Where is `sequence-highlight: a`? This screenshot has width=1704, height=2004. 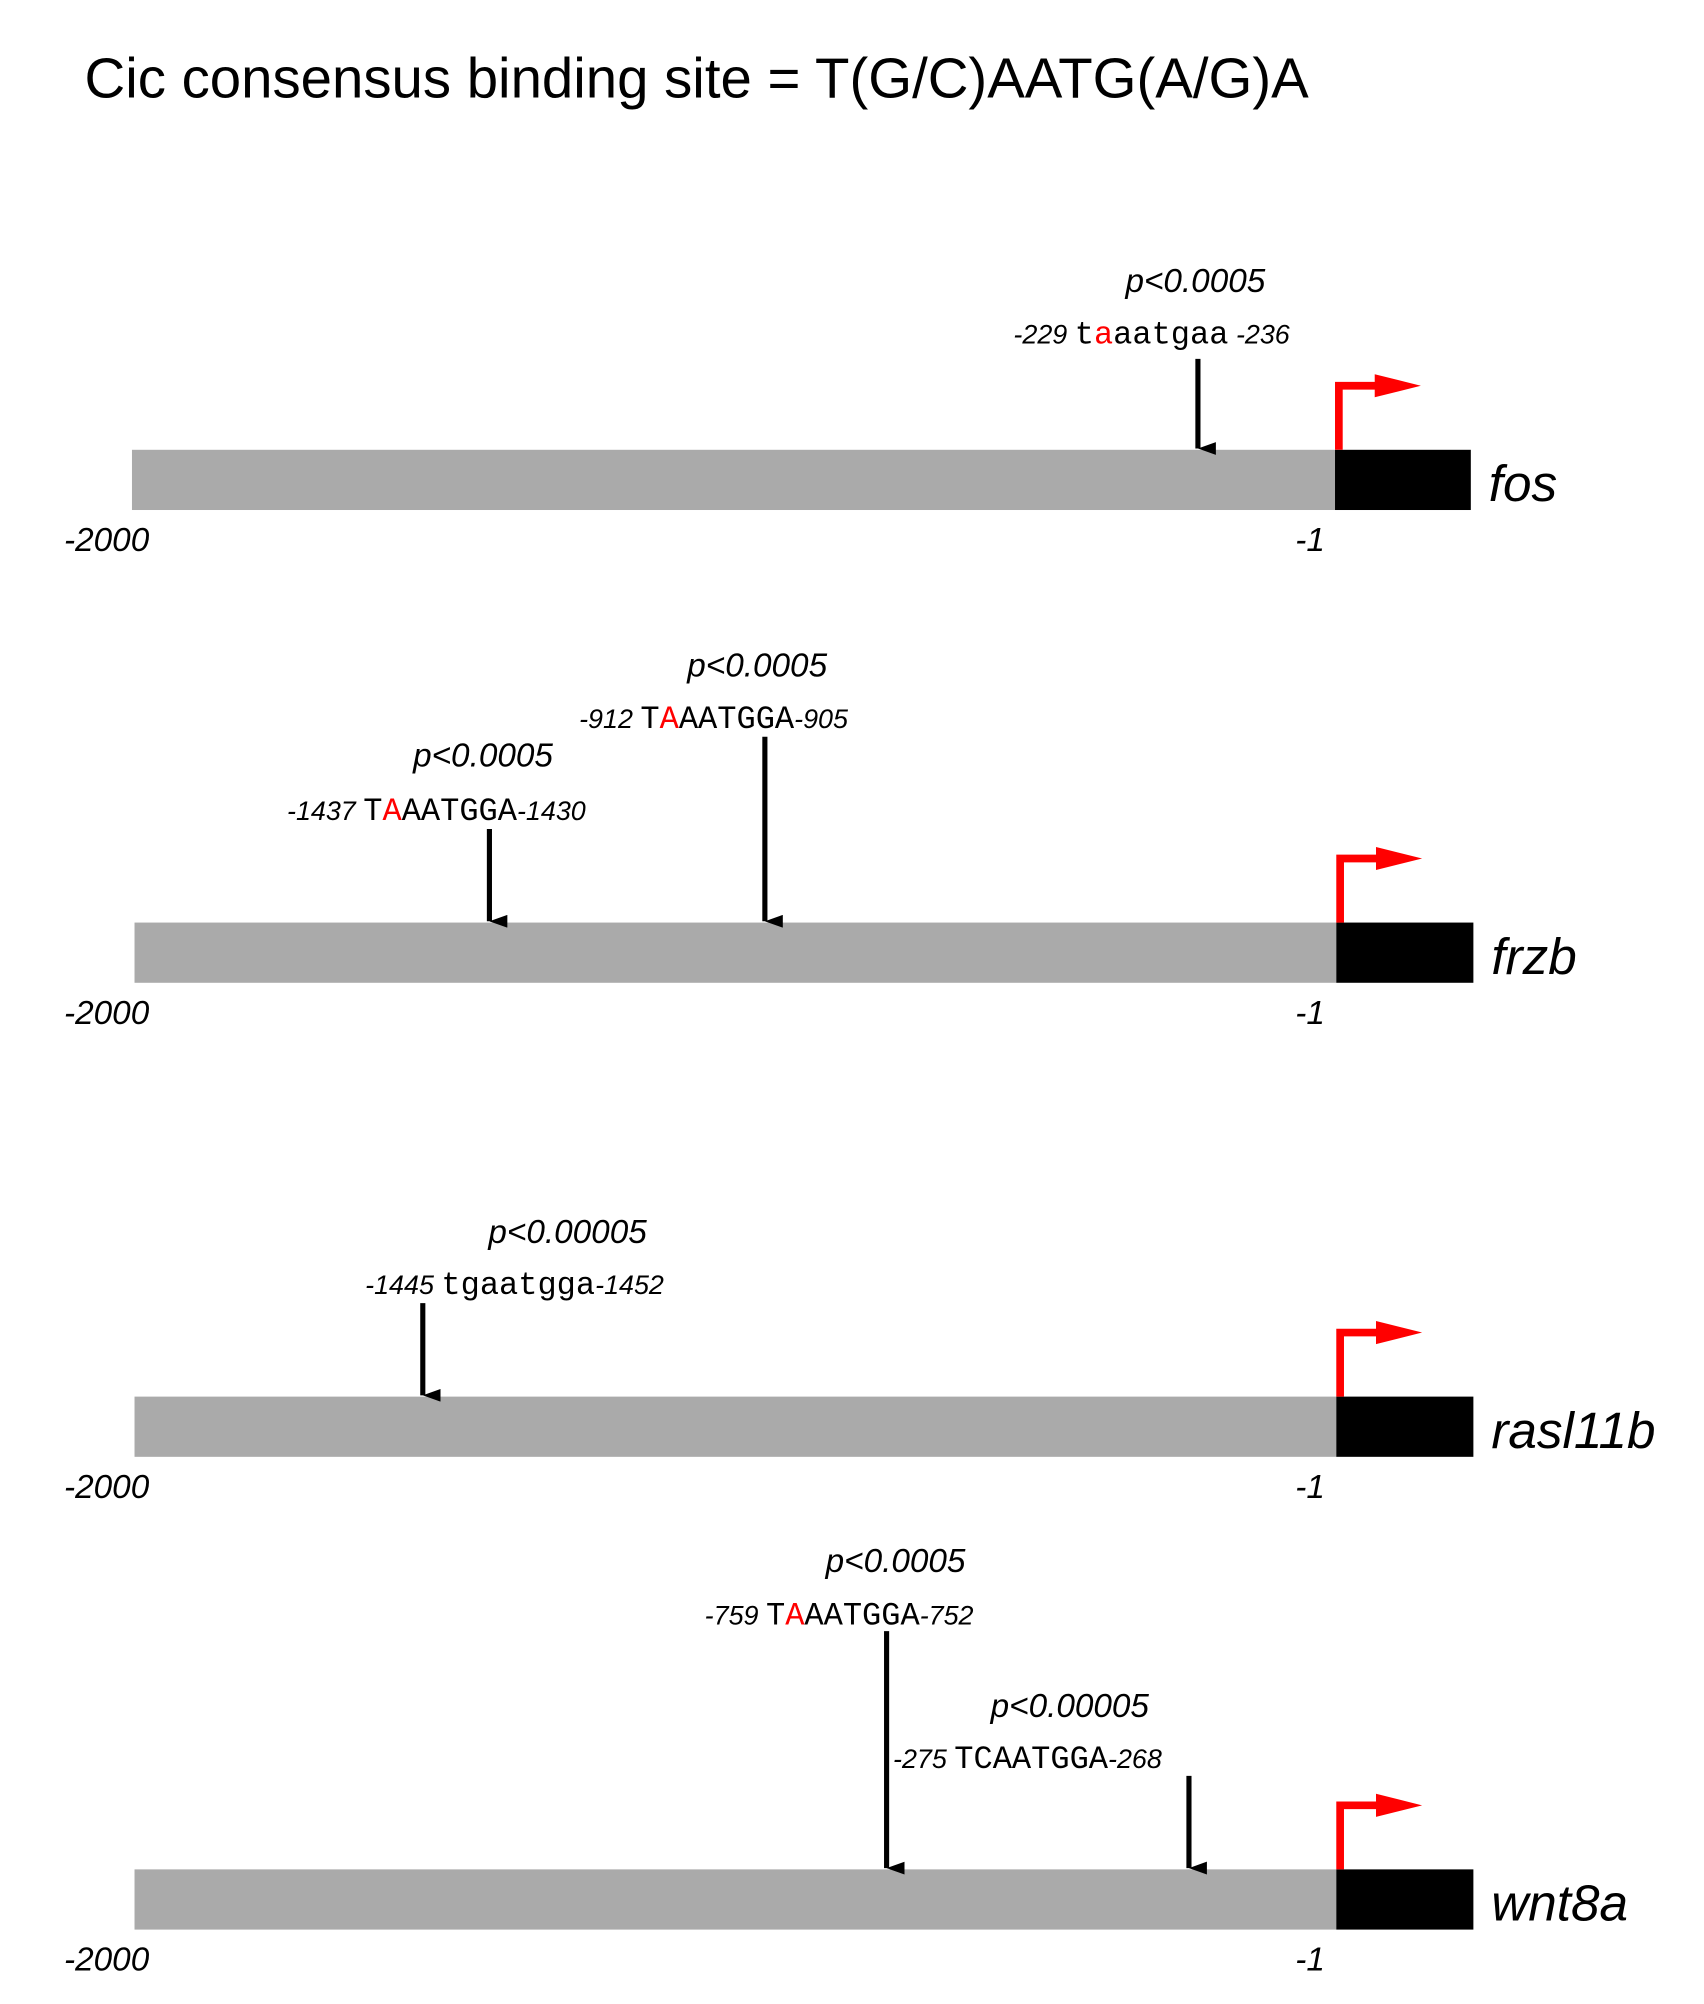
sequence-highlight: a is located at coordinates (1103, 334).